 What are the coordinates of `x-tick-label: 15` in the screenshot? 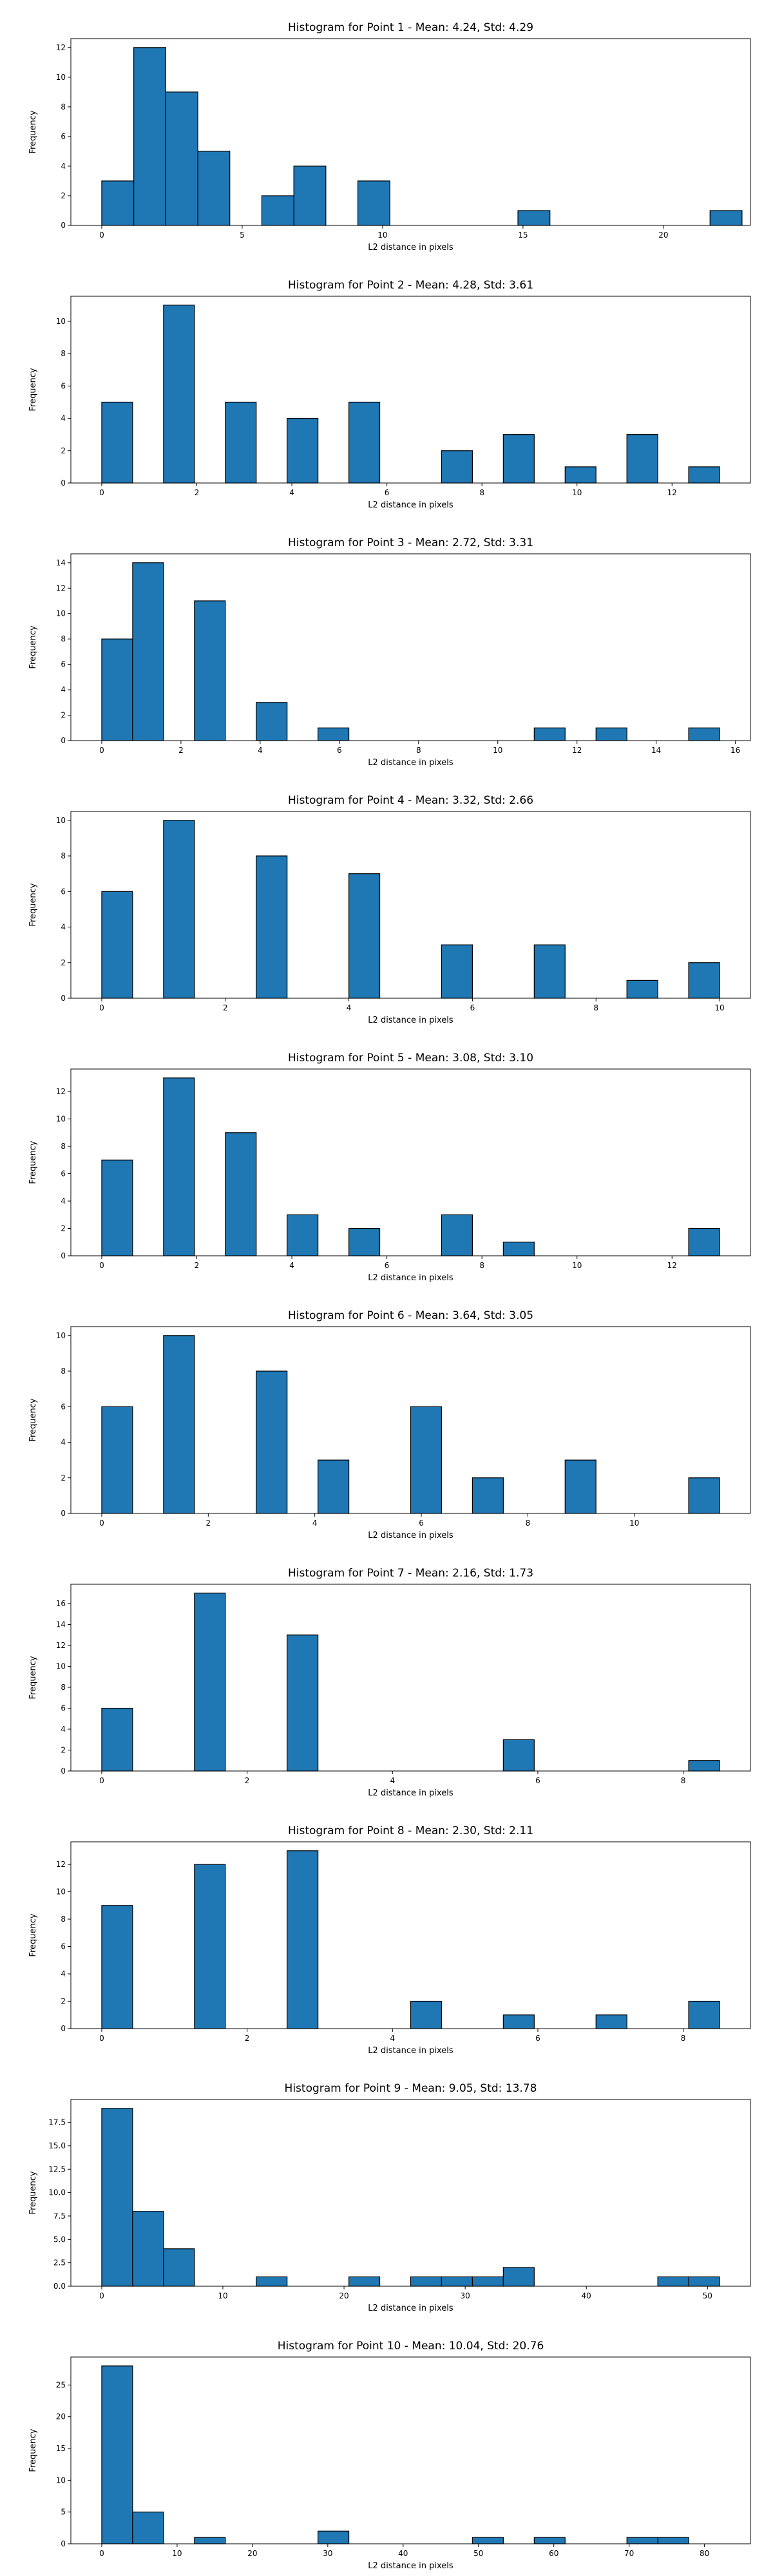 It's located at (523, 235).